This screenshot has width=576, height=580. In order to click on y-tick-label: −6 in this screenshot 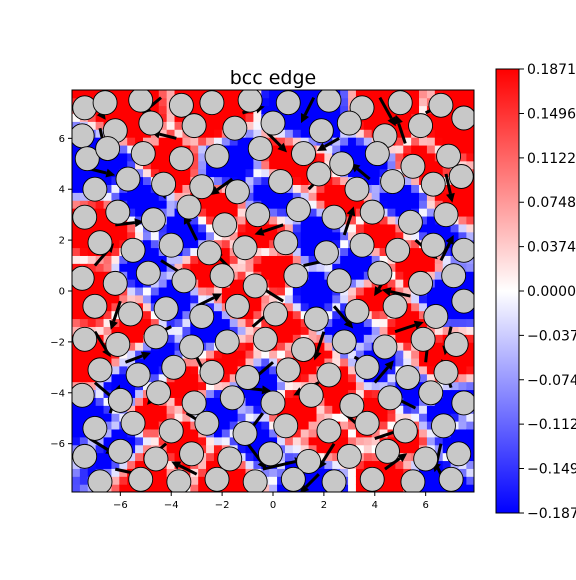, I will do `click(57, 444)`.